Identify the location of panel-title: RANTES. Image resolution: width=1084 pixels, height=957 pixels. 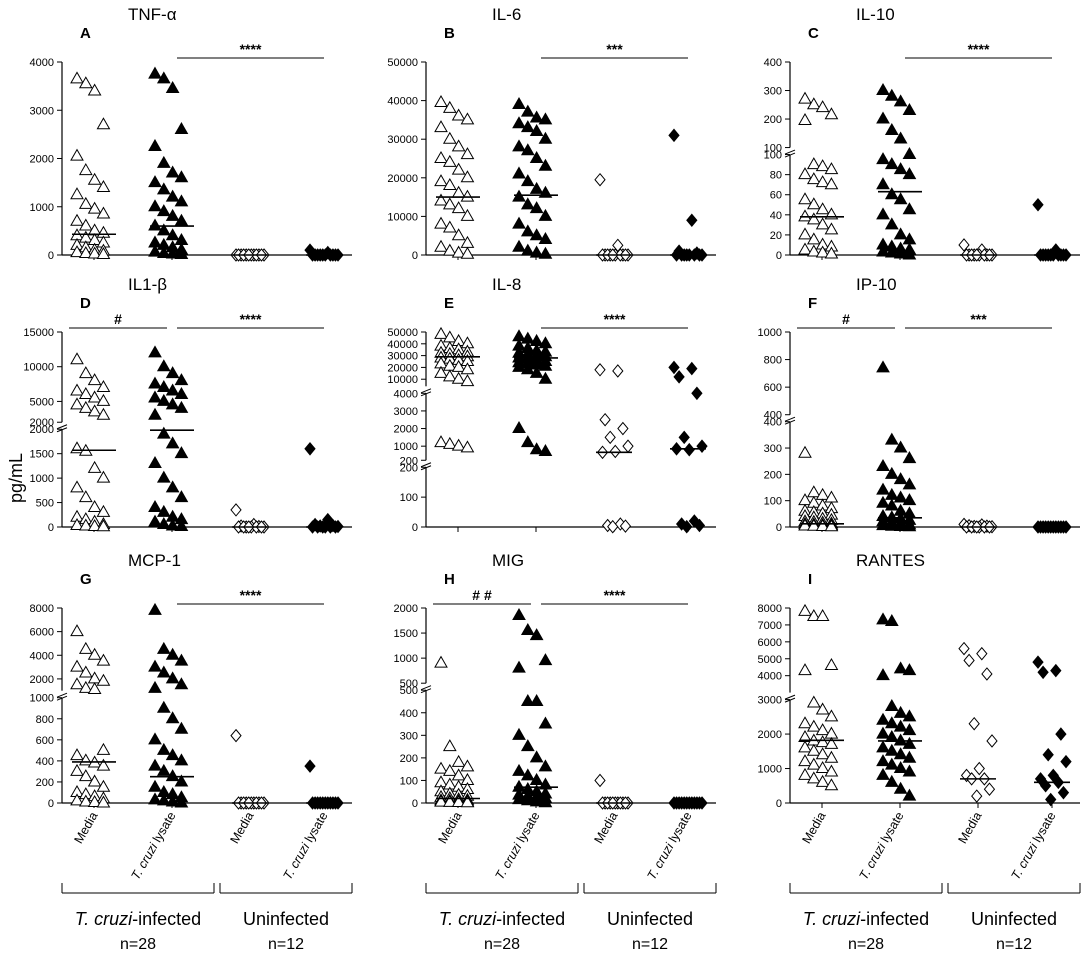
(890, 560).